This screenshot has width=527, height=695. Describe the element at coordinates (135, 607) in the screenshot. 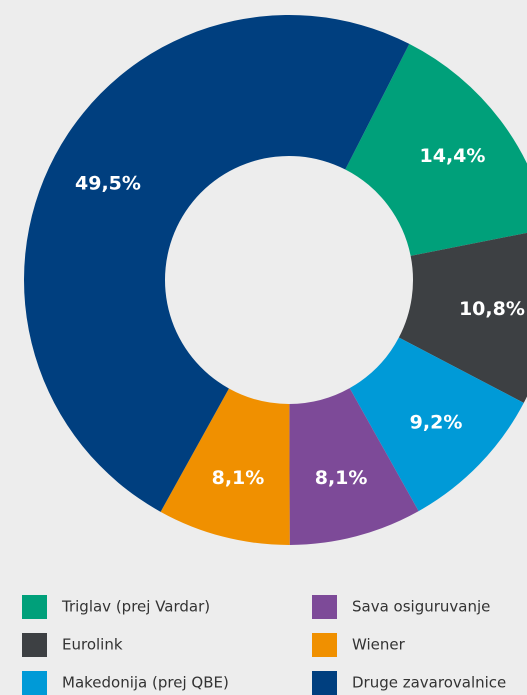

I see `legend-label: Triglav (prej Vardar)` at that location.